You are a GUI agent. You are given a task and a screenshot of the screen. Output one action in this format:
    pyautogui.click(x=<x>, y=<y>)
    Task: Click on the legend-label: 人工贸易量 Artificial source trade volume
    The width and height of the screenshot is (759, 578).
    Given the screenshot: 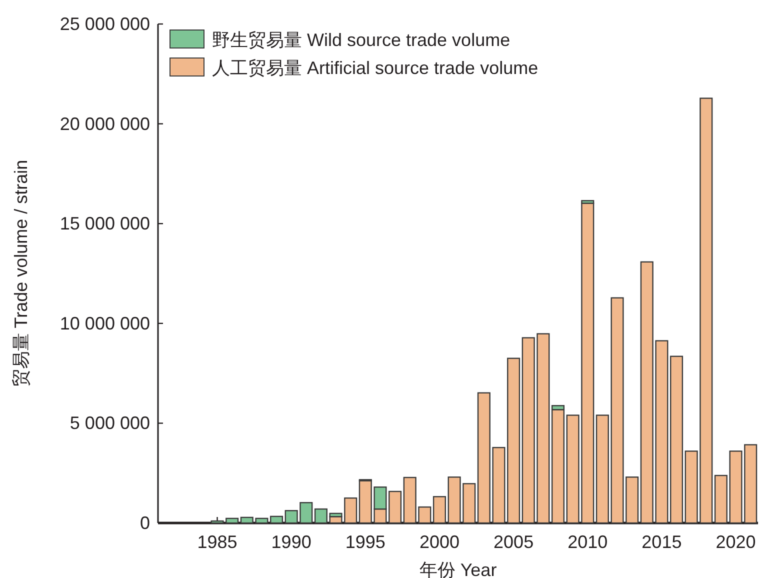 What is the action you would take?
    pyautogui.click(x=375, y=68)
    